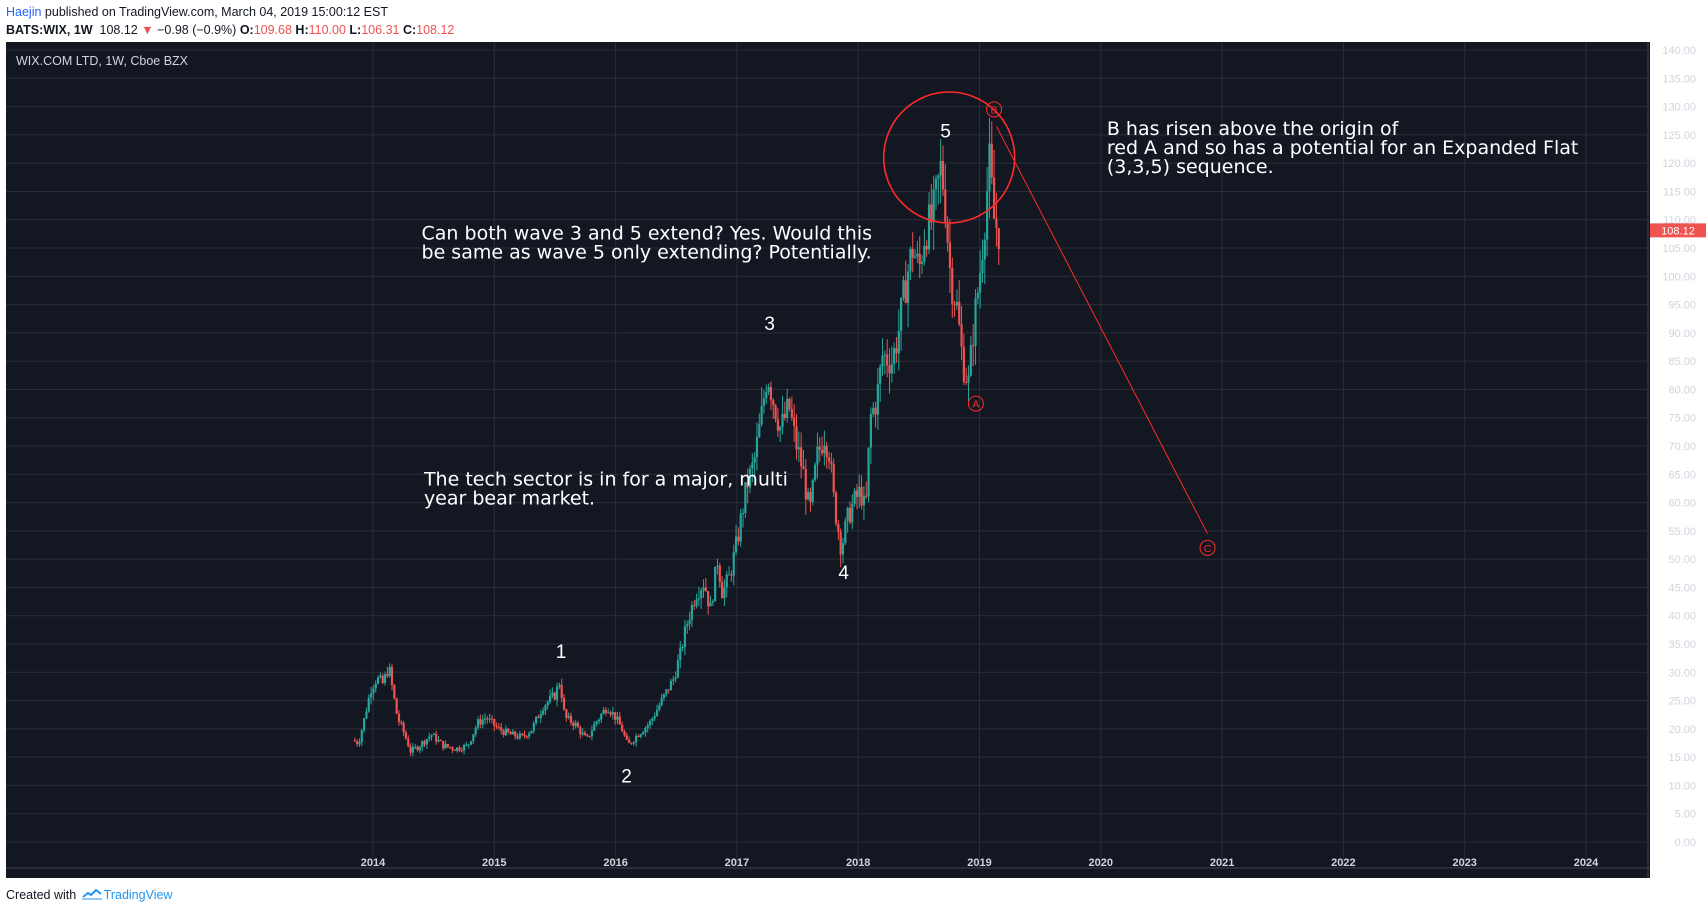 The image size is (1706, 914). I want to click on tradingview-brand-link: TradingView, so click(138, 895).